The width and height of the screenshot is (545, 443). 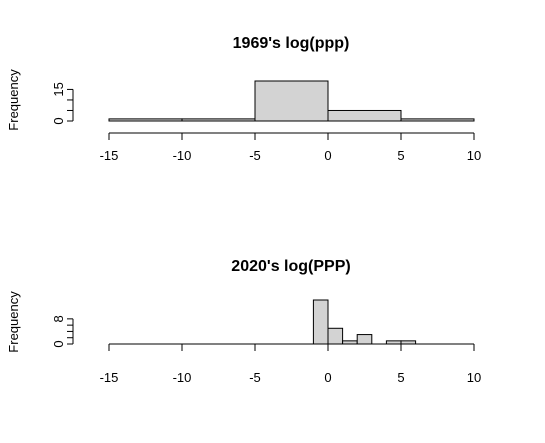 I want to click on x-tick-label-2020-4: 5, so click(x=400, y=377).